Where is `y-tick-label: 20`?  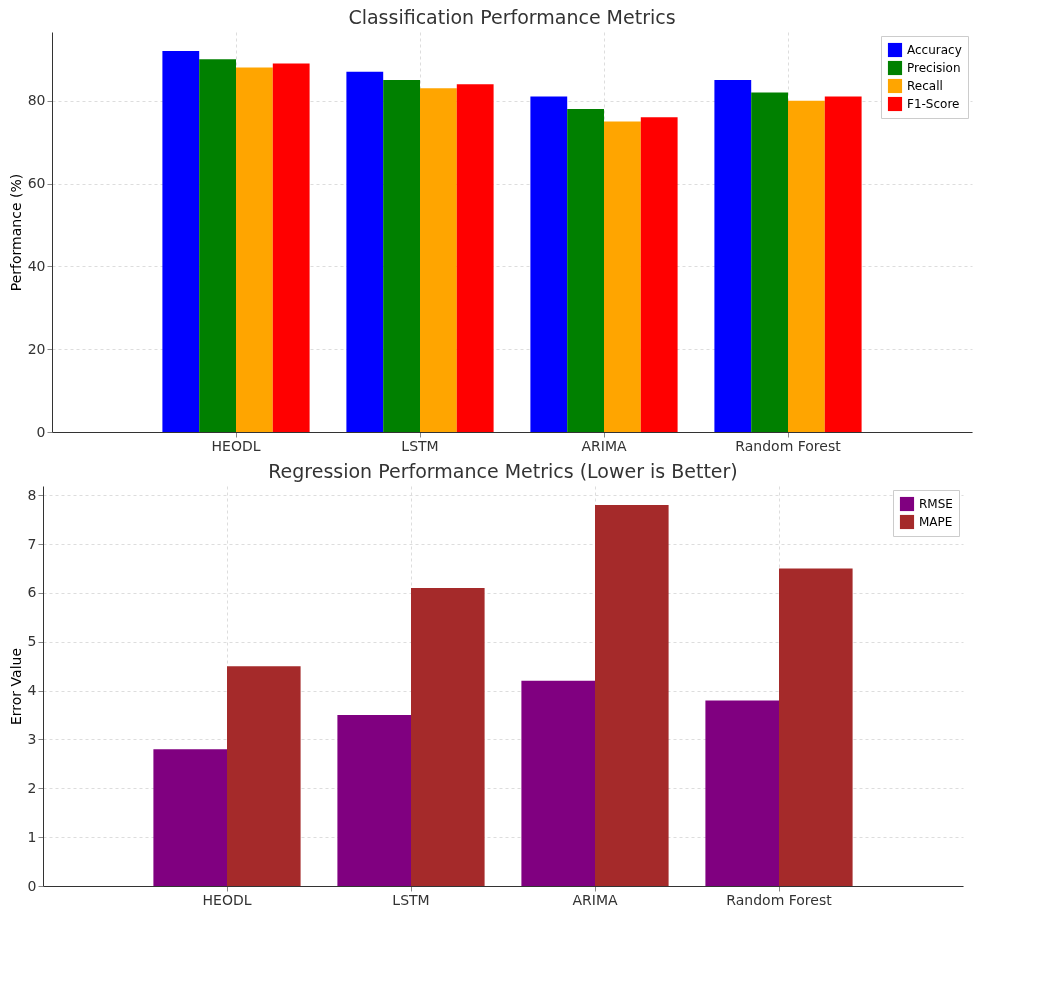
y-tick-label: 20 is located at coordinates (36, 348).